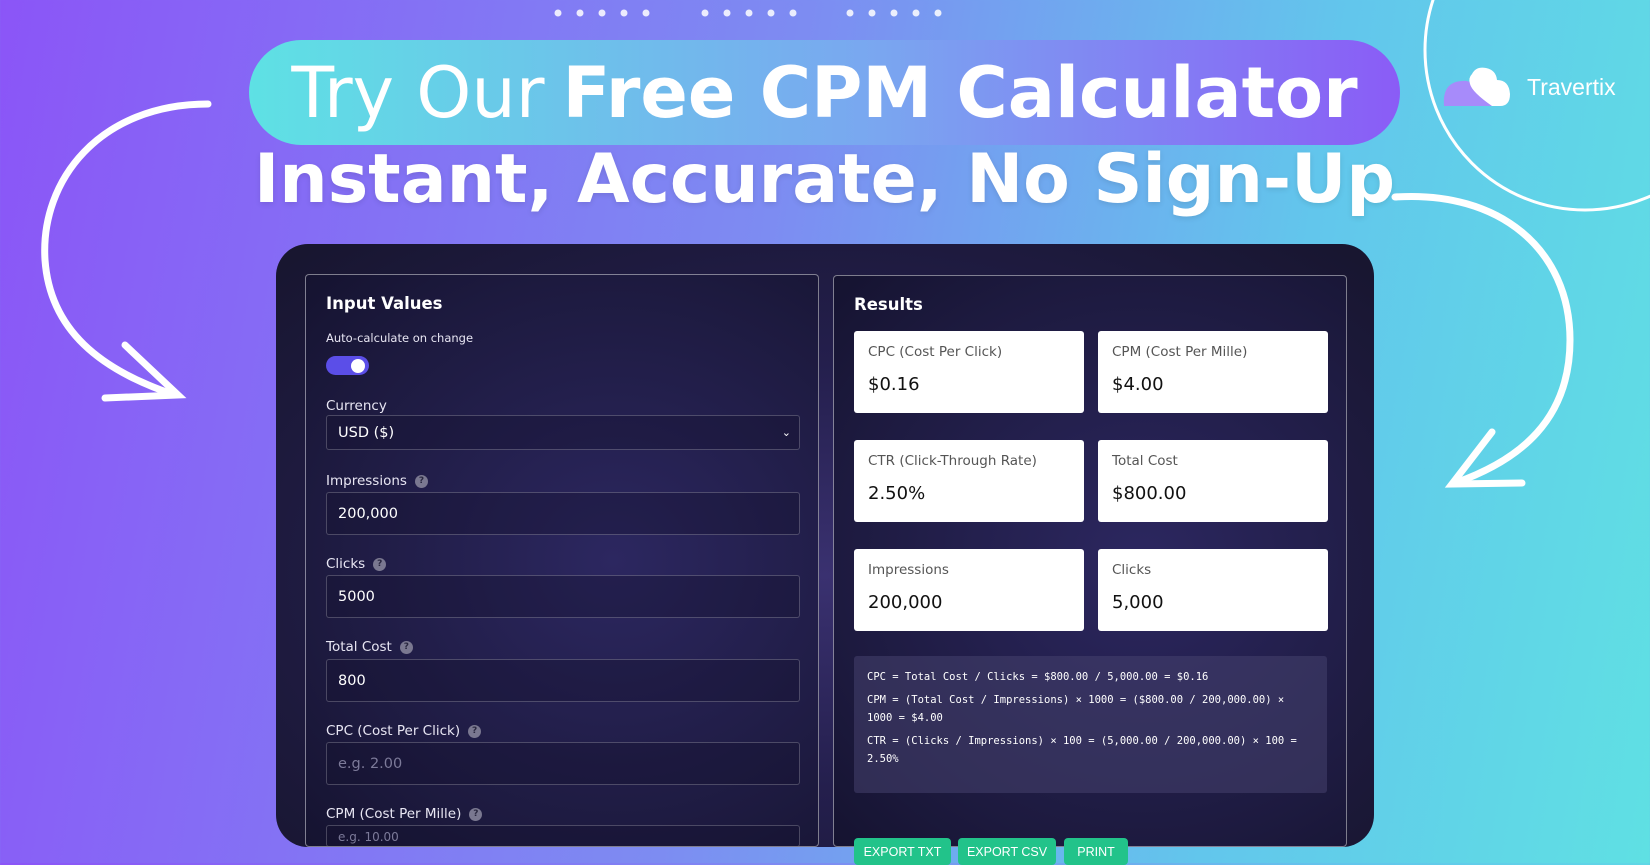  What do you see at coordinates (400, 338) in the screenshot?
I see `auto-calc-label: Auto-calculate on change` at bounding box center [400, 338].